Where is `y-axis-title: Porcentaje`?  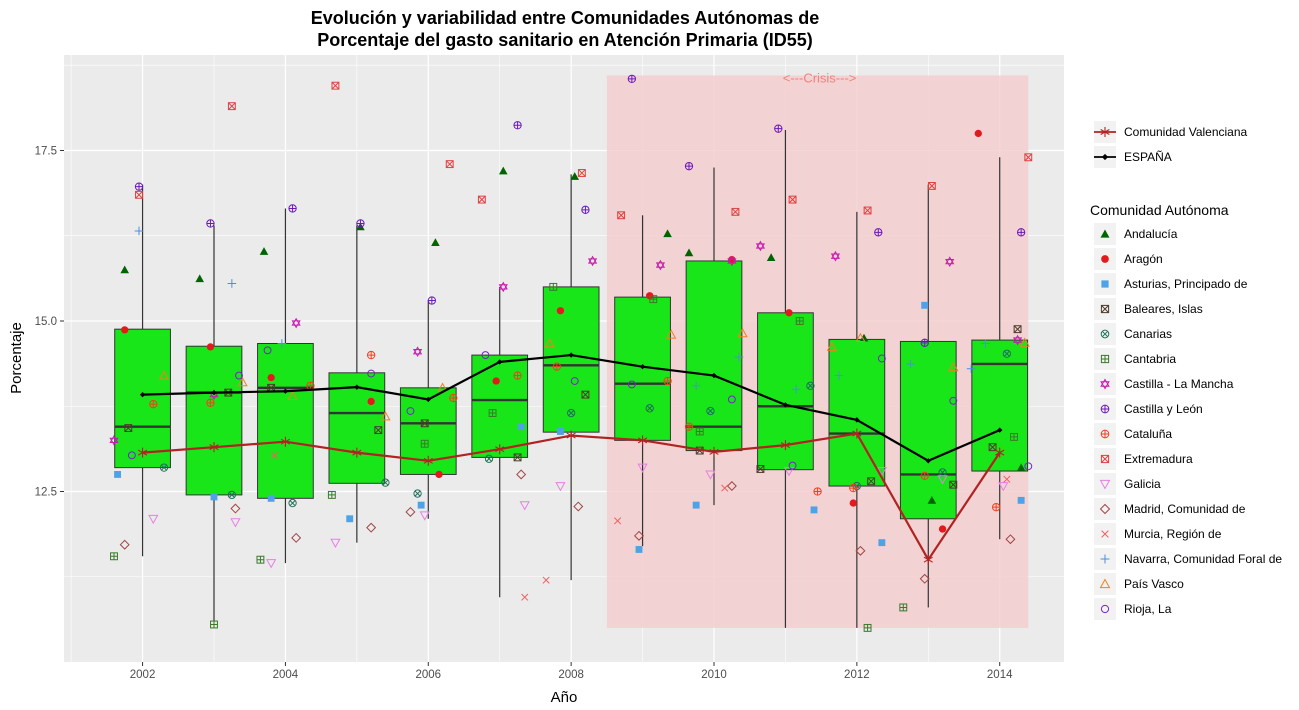 y-axis-title: Porcentaje is located at coordinates (16, 358).